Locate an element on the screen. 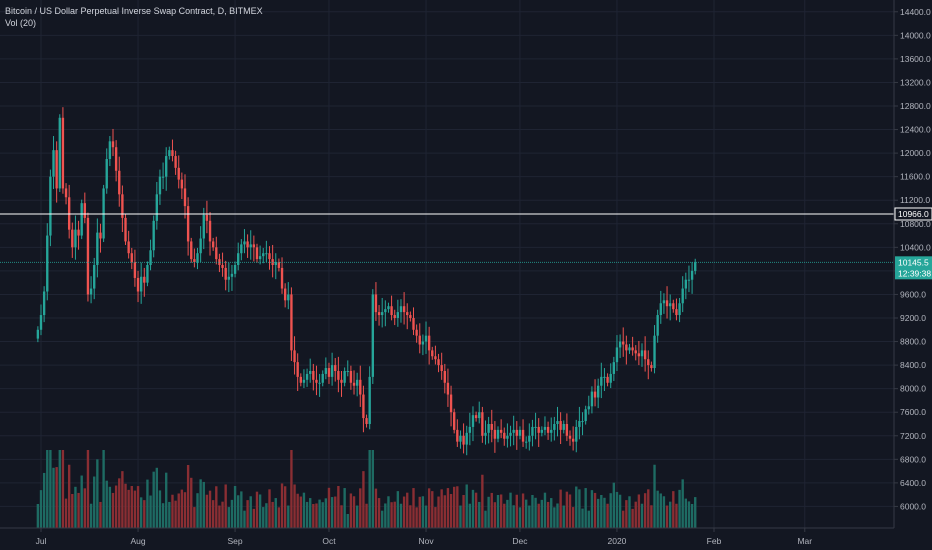  price-tick-label: 7600.0 is located at coordinates (913, 412).